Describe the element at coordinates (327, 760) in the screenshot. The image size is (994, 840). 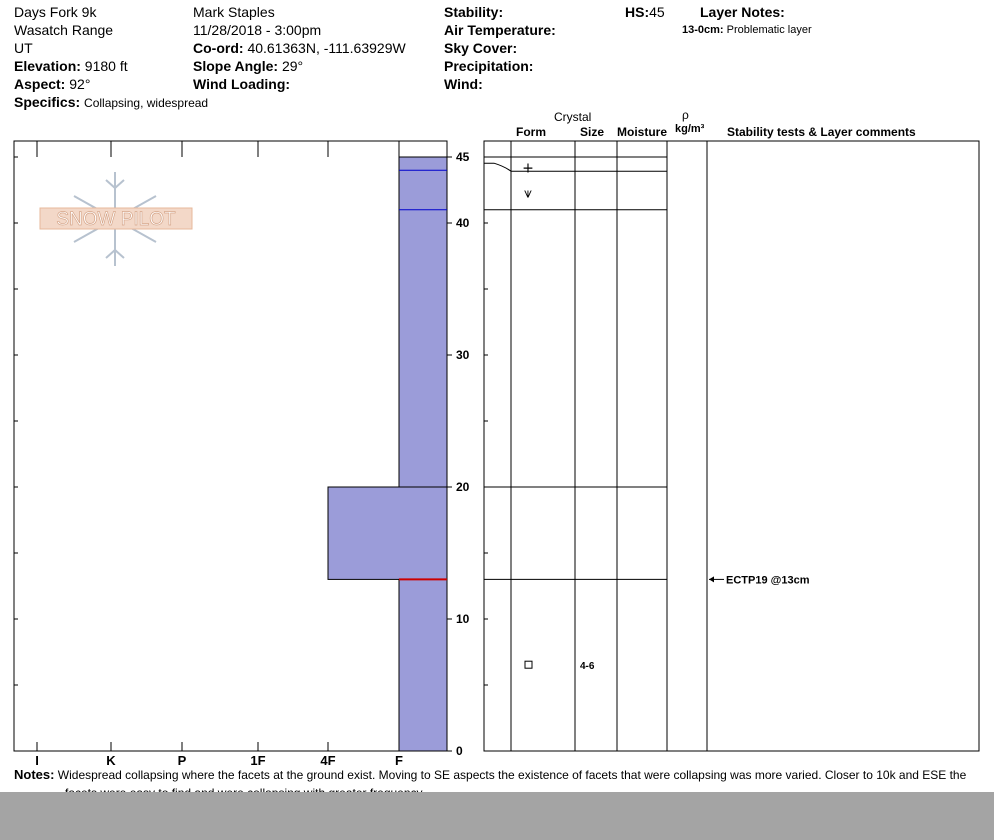
I see `hardness-tick-label: 4F` at that location.